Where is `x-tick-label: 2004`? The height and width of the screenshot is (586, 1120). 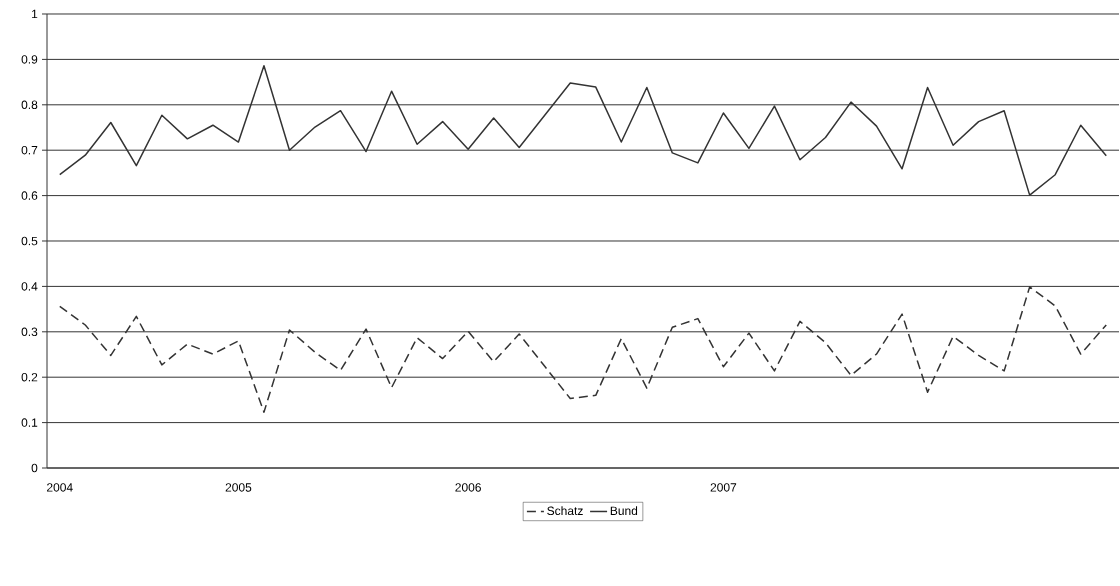 x-tick-label: 2004 is located at coordinates (60, 487).